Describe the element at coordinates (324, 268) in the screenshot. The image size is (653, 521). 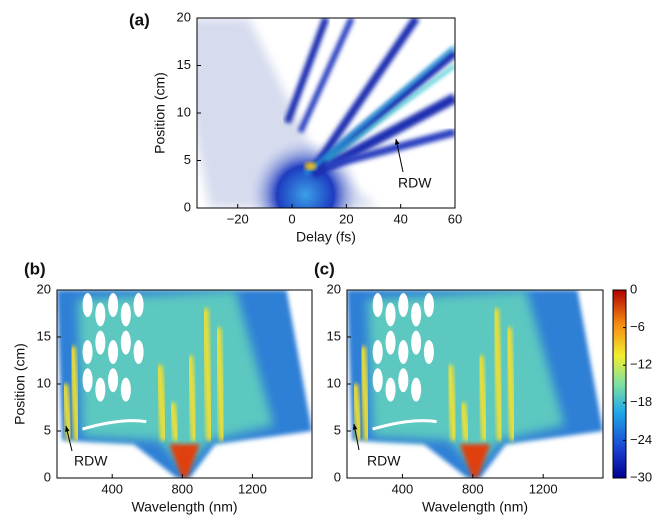
I see `panel-label: (c)` at that location.